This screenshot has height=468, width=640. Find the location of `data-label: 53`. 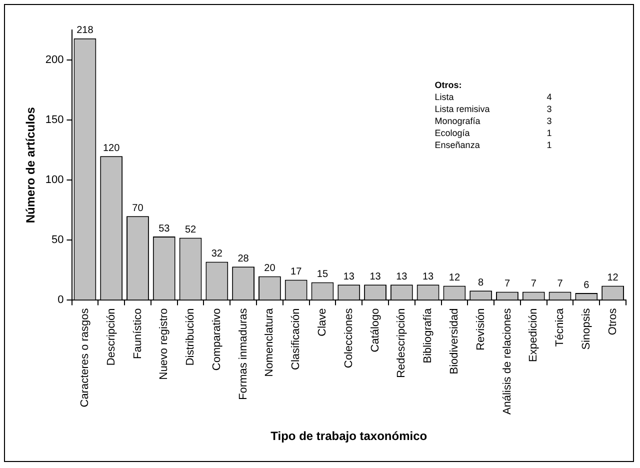

data-label: 53 is located at coordinates (164, 228).